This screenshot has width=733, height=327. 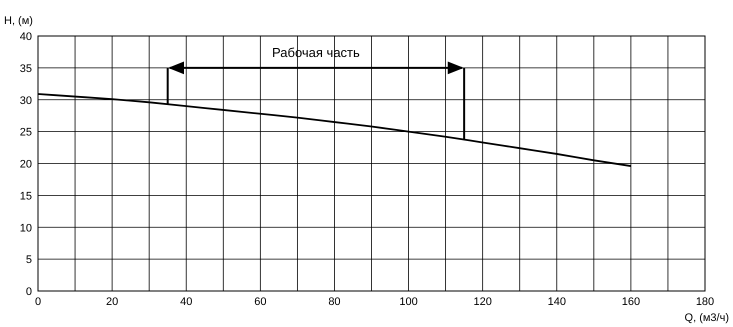 What do you see at coordinates (26, 164) in the screenshot?
I see `y-tick-label: 20` at bounding box center [26, 164].